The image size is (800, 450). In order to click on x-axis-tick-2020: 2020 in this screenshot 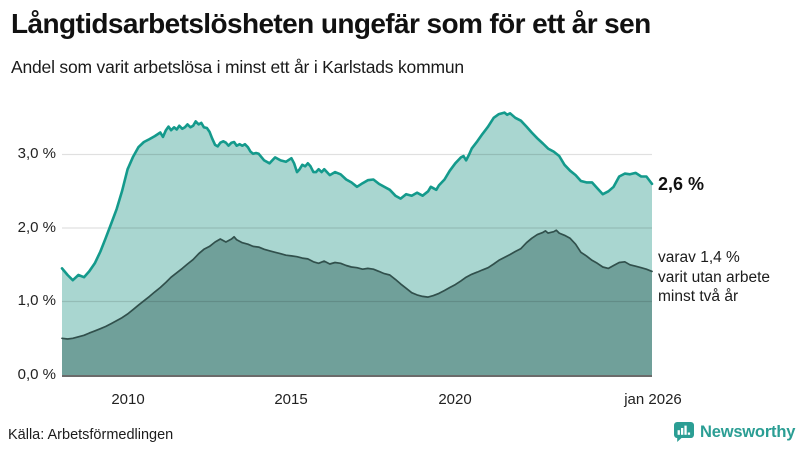, I will do `click(455, 399)`.